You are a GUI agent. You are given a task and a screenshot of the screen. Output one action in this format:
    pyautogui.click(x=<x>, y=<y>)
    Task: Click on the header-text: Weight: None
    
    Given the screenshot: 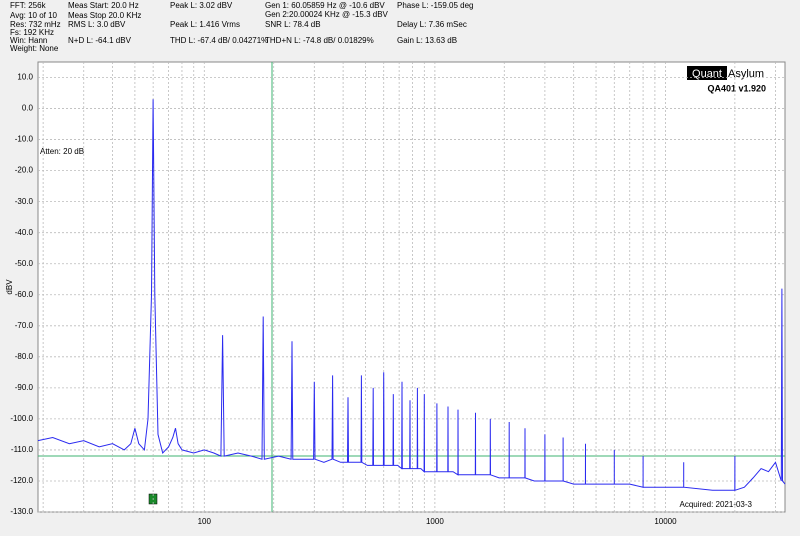 What is the action you would take?
    pyautogui.click(x=34, y=48)
    